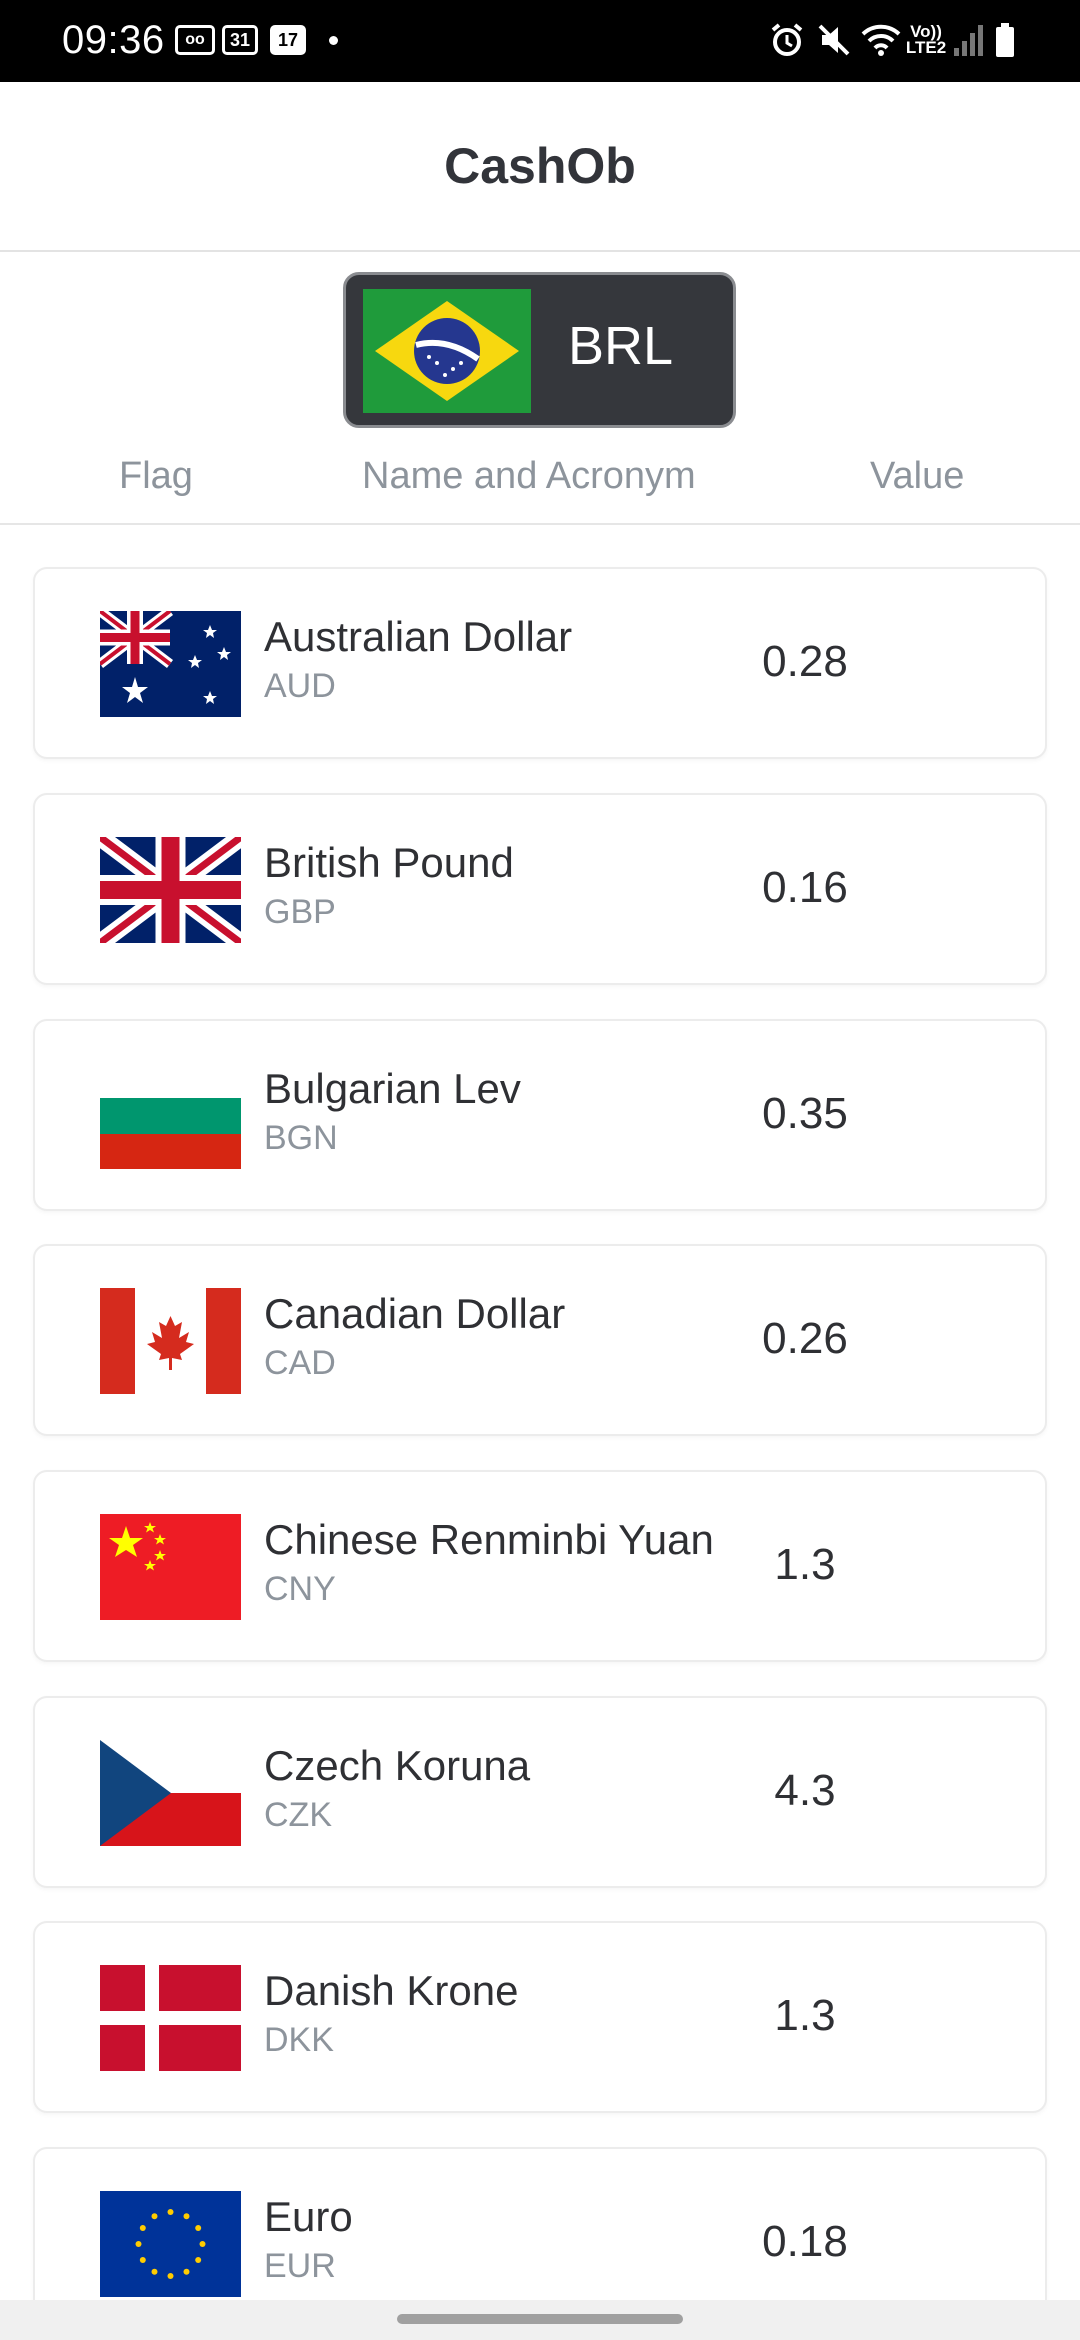 This screenshot has width=1080, height=2340. Describe the element at coordinates (805, 1790) in the screenshot. I see `currency-value: 4.3` at that location.